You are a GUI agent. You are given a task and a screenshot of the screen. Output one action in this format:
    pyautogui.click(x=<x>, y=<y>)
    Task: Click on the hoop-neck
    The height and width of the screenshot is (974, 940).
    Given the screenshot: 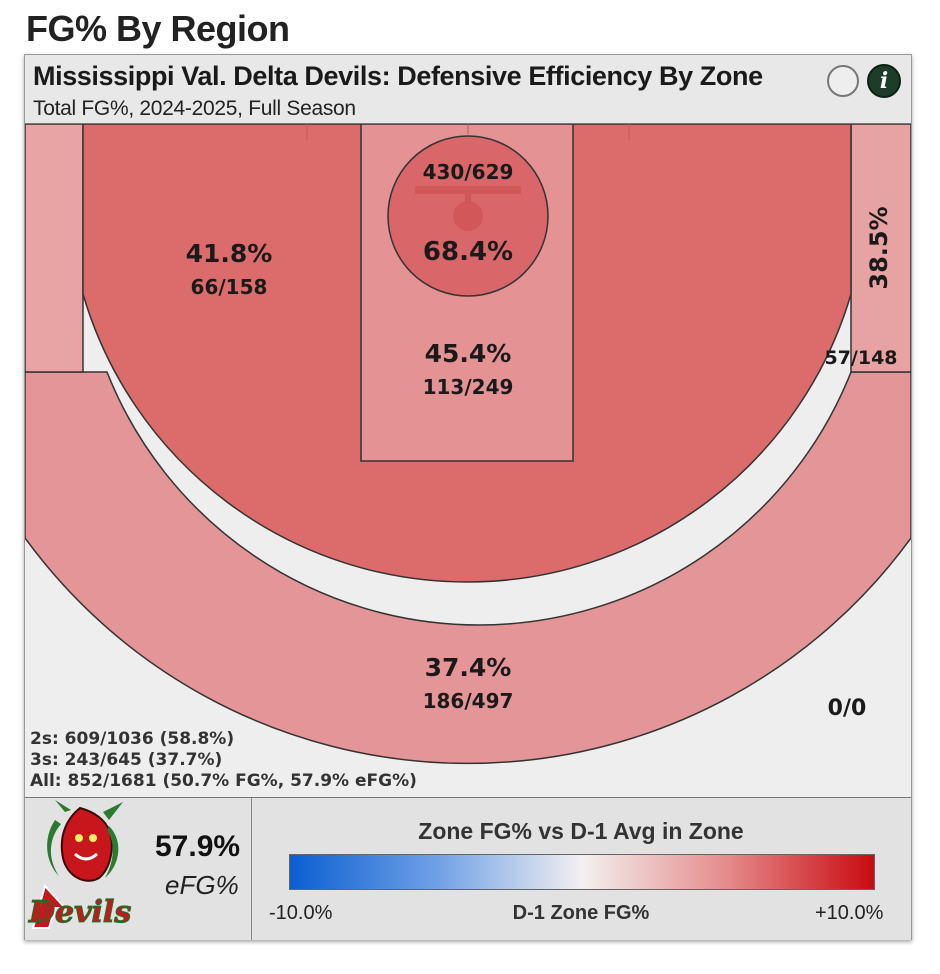 What is the action you would take?
    pyautogui.click(x=468, y=199)
    